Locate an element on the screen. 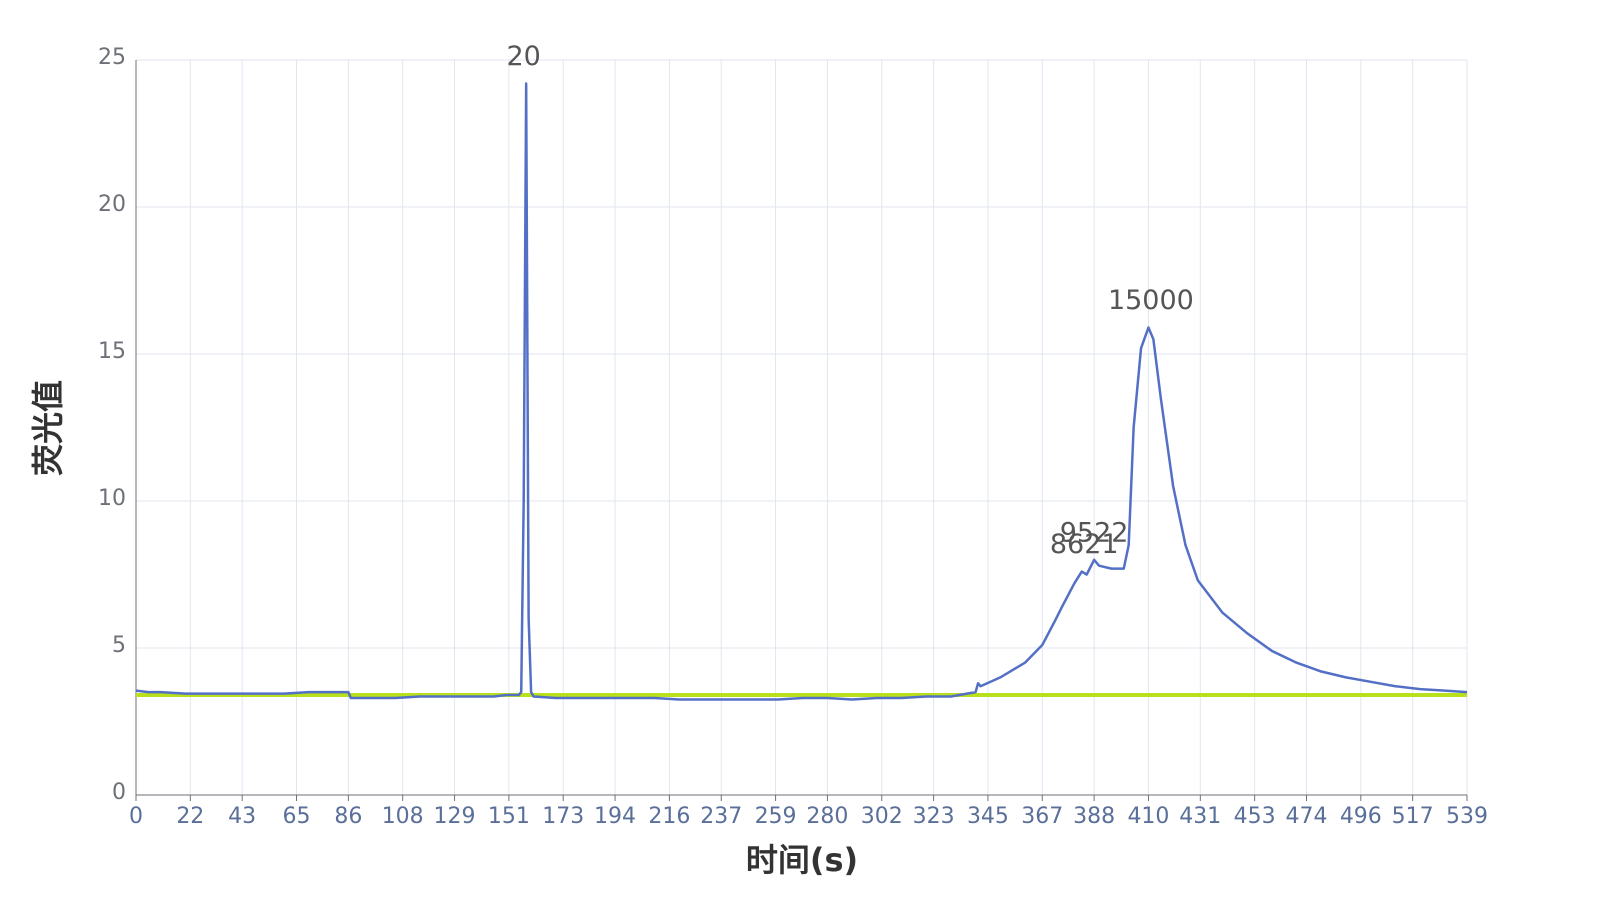 This screenshot has width=1600, height=923. x-tick-label: 43 is located at coordinates (242, 816).